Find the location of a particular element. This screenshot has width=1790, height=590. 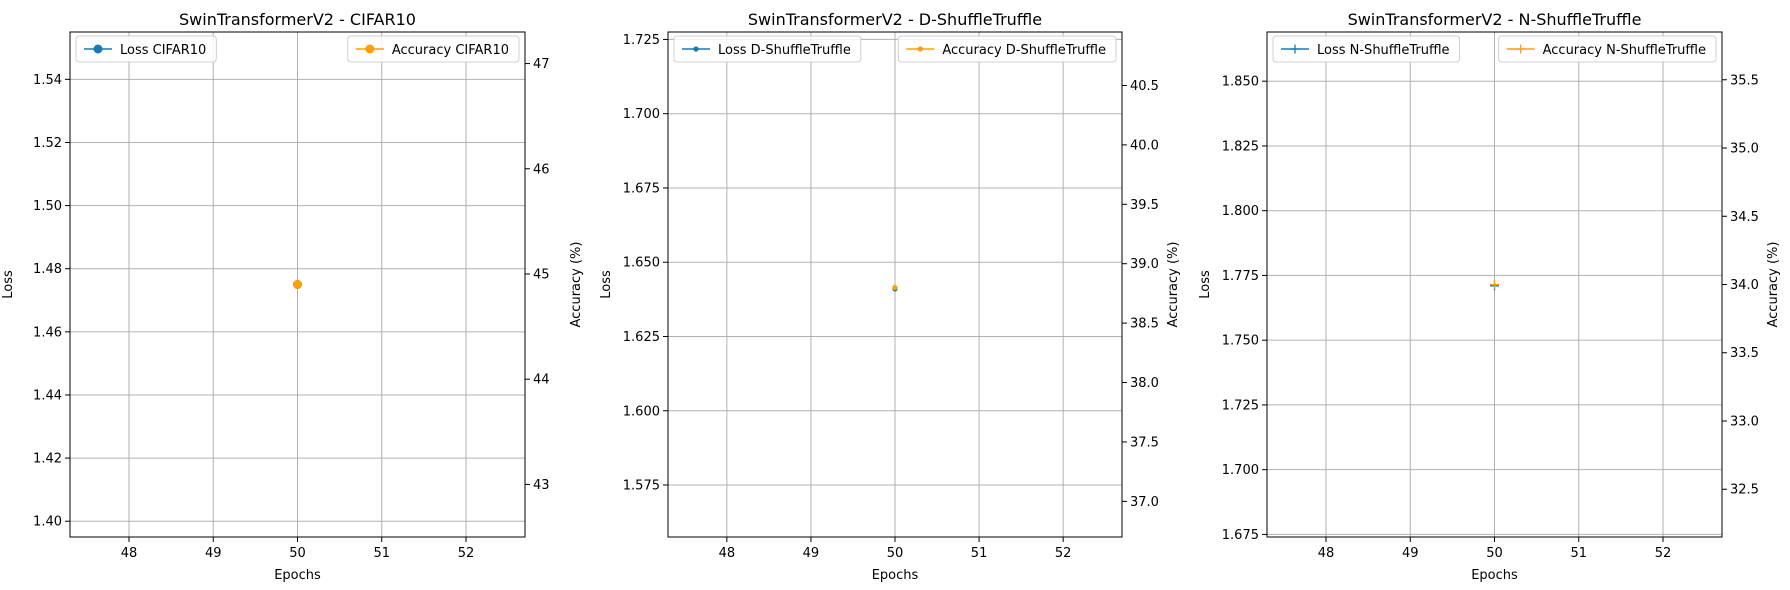

y2-tick-label: 43 is located at coordinates (541, 485).